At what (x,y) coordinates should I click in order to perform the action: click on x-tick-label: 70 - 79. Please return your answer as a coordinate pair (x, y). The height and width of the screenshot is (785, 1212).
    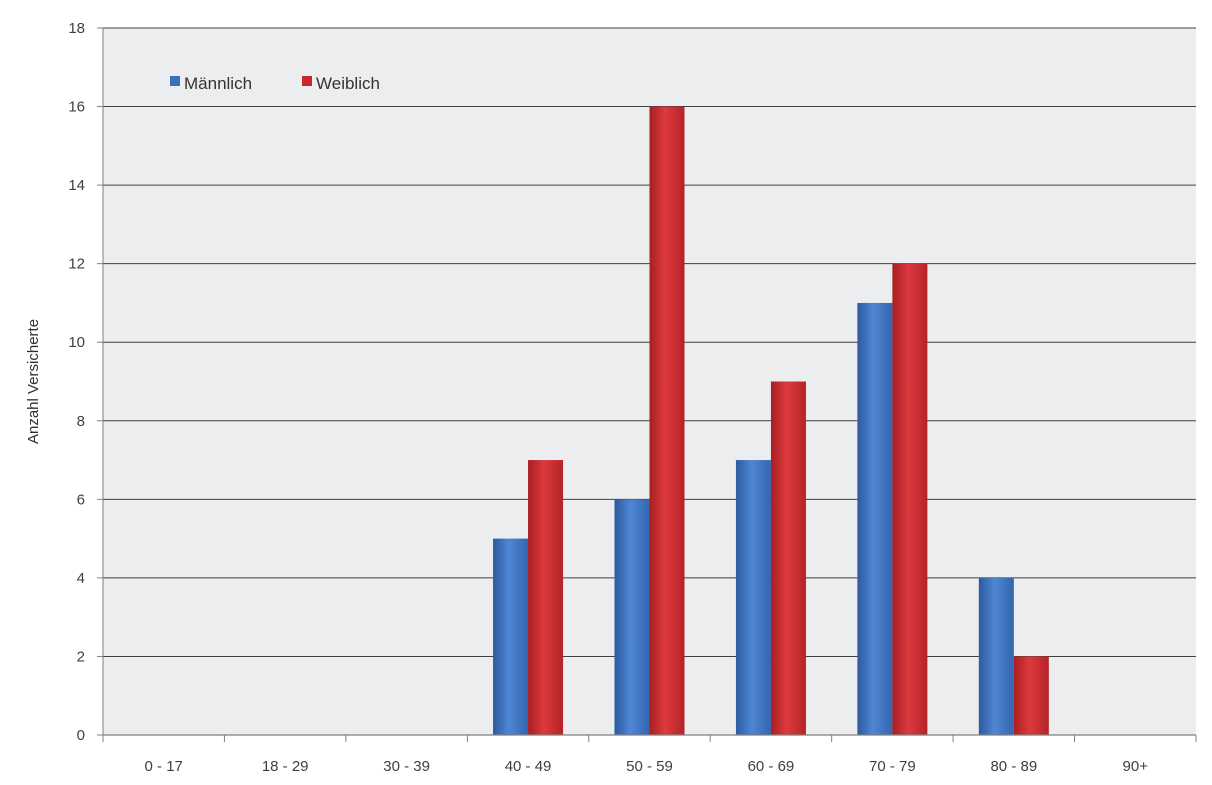
    Looking at the image, I should click on (892, 766).